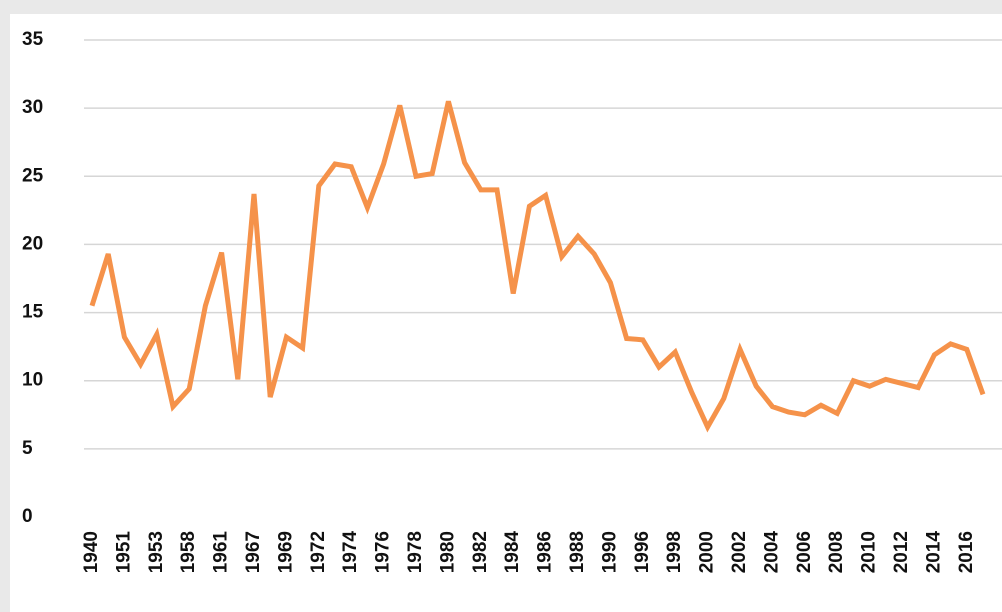 This screenshot has height=612, width=1002. Describe the element at coordinates (383, 552) in the screenshot. I see `x-tick-label: 1976` at that location.